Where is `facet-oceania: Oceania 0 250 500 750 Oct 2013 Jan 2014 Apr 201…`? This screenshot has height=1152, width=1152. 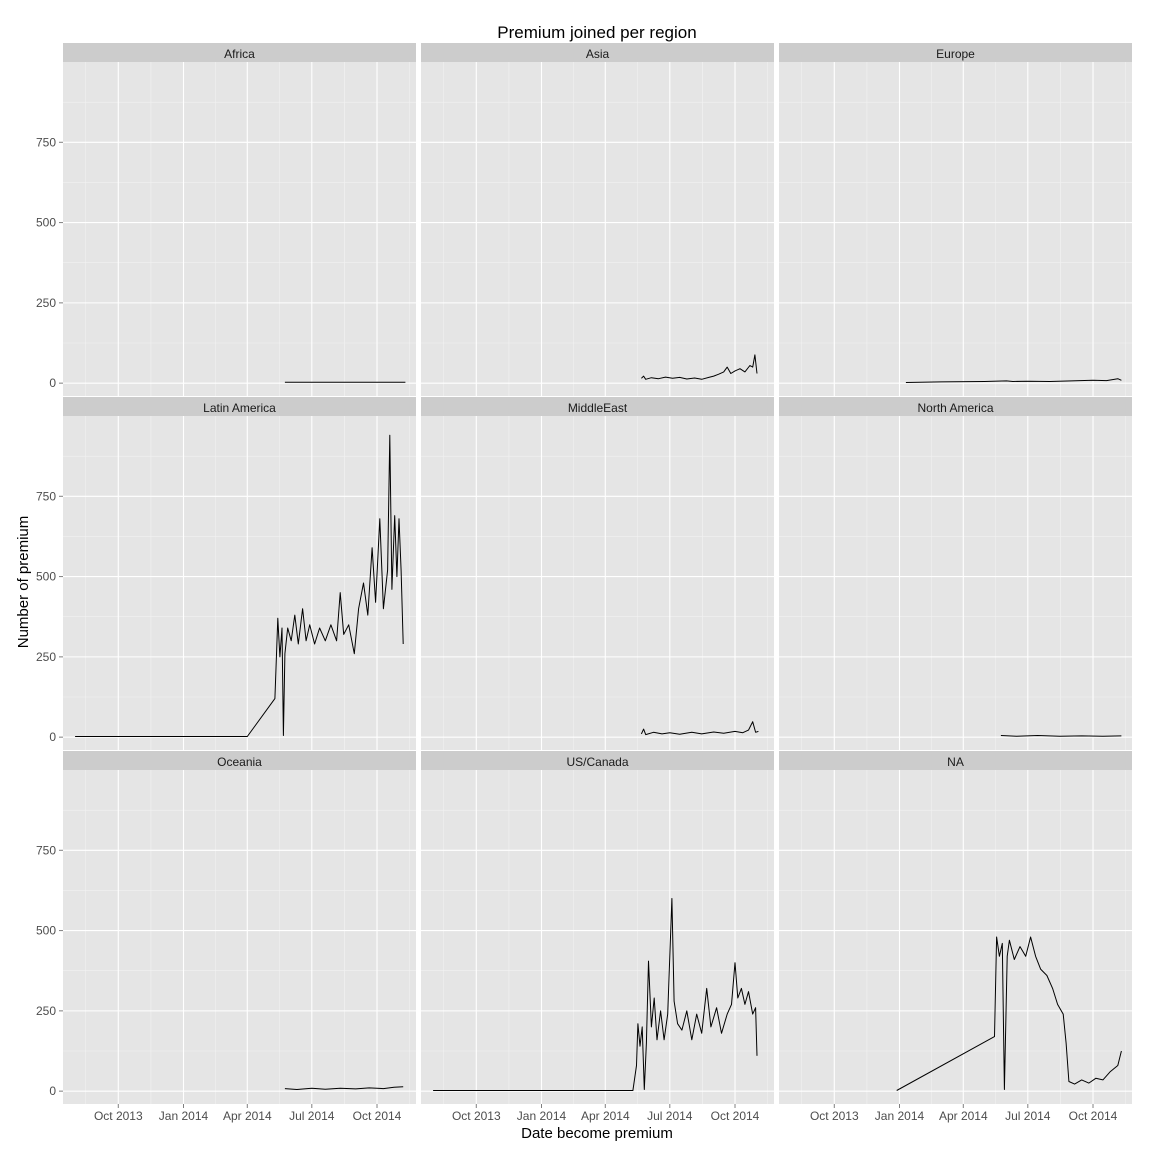 facet-oceania: Oceania 0 250 500 750 Oct 2013 Jan 2014 Apr 201… is located at coordinates (226, 937).